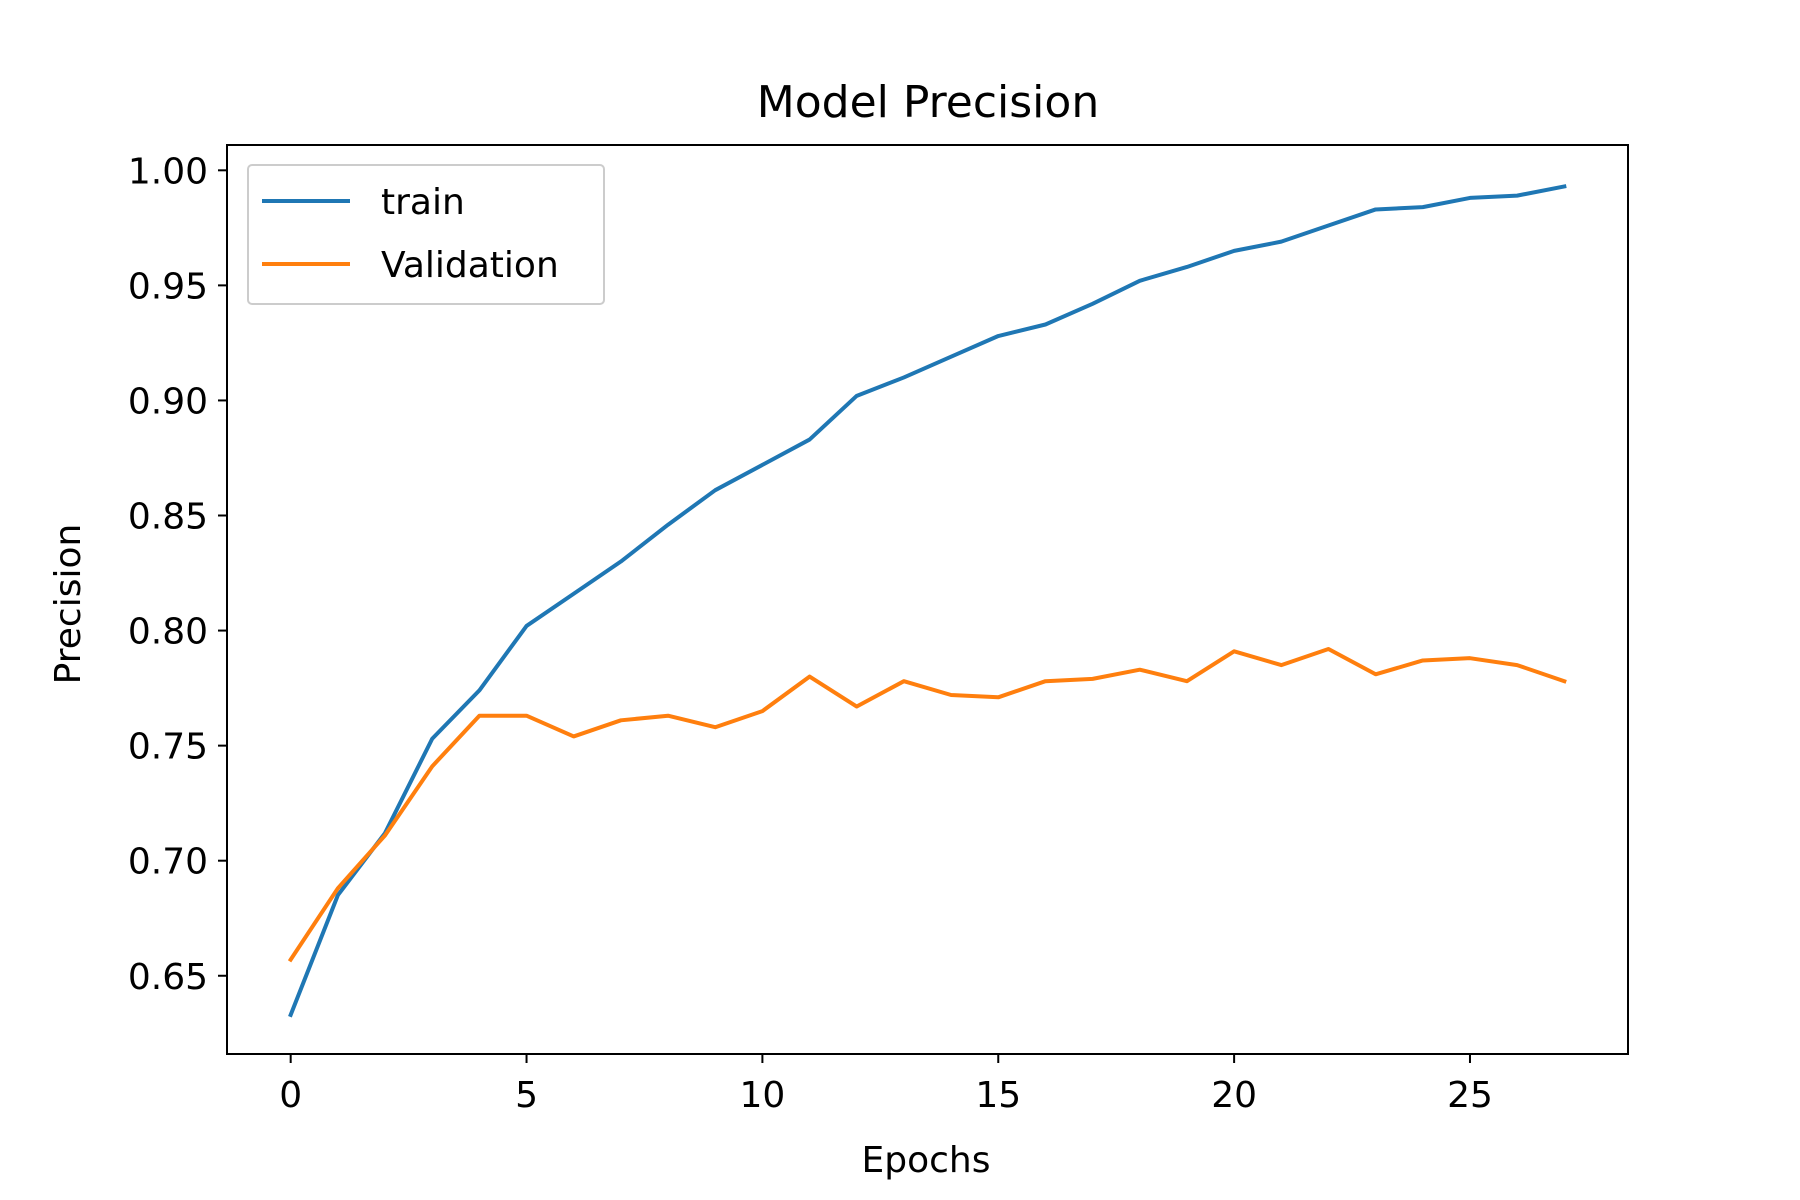 This screenshot has height=1200, width=1800. Describe the element at coordinates (168, 632) in the screenshot. I see `y-tick-label: 0.80` at that location.